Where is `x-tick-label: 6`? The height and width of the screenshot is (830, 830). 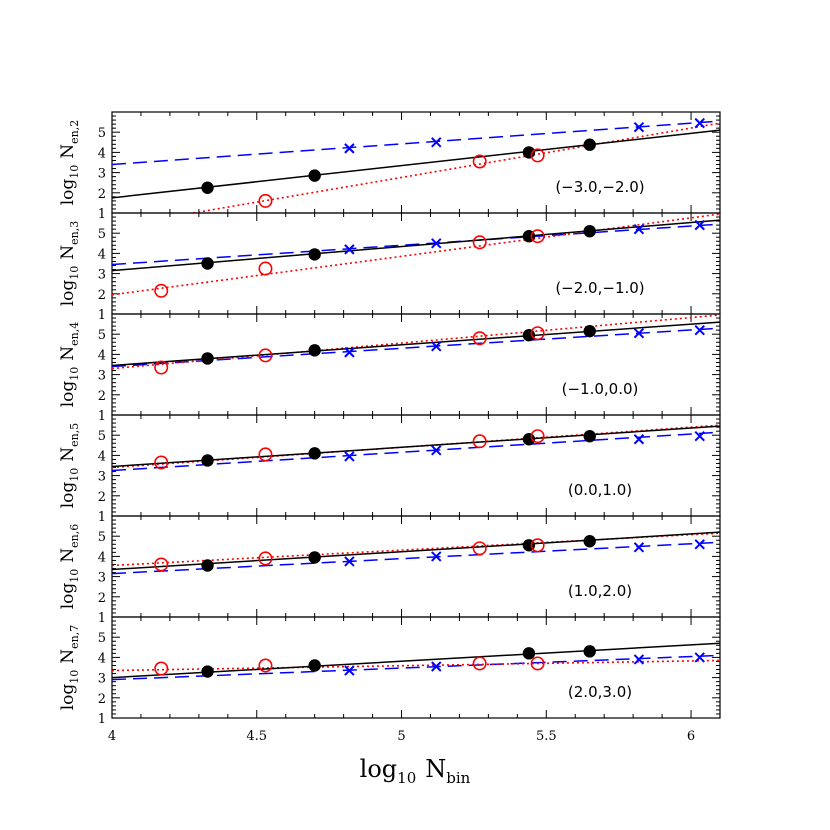 x-tick-label: 6 is located at coordinates (691, 736).